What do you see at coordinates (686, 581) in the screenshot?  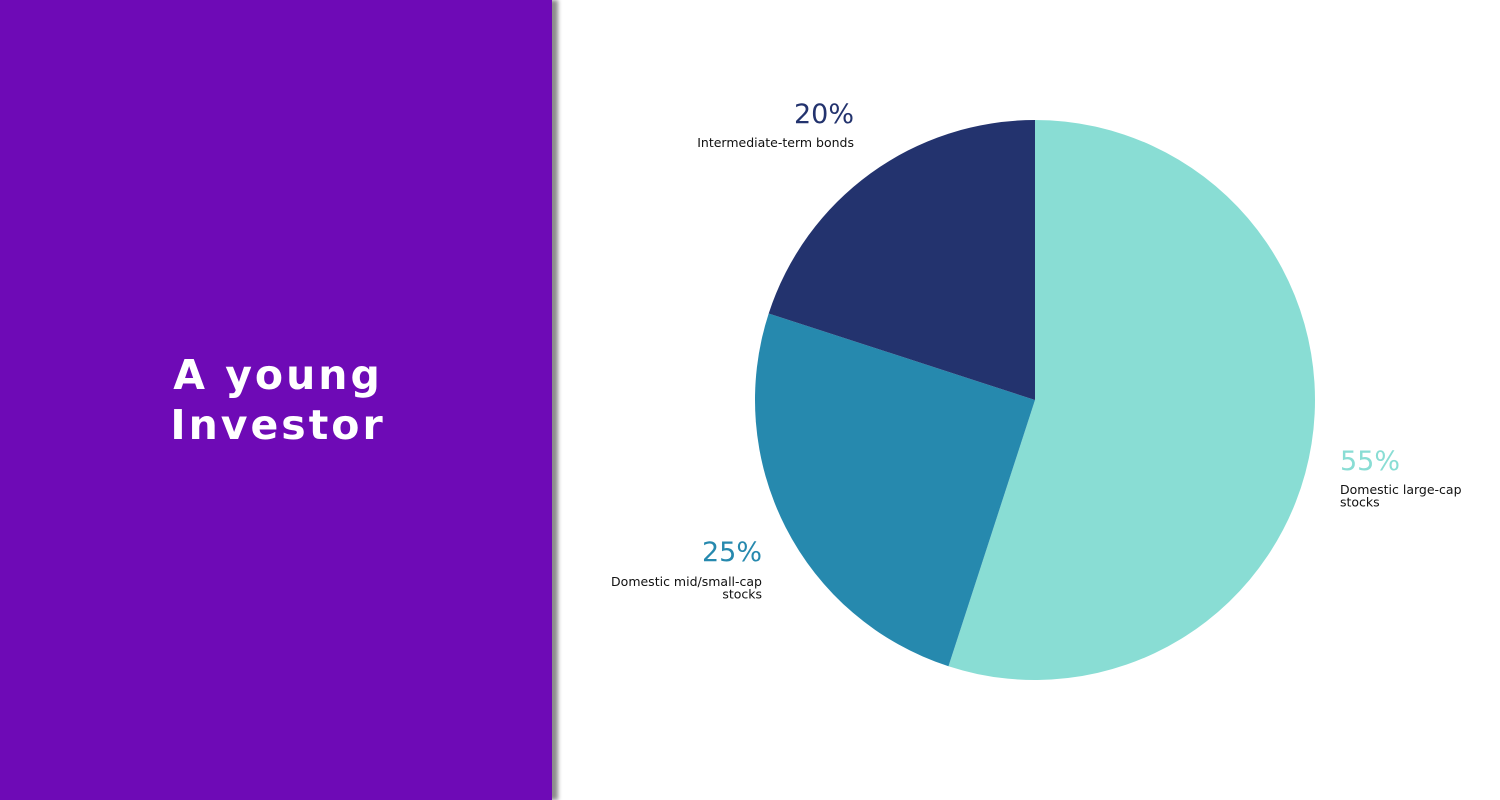 I see `slice-category-label: Domestic mid/small-cap` at bounding box center [686, 581].